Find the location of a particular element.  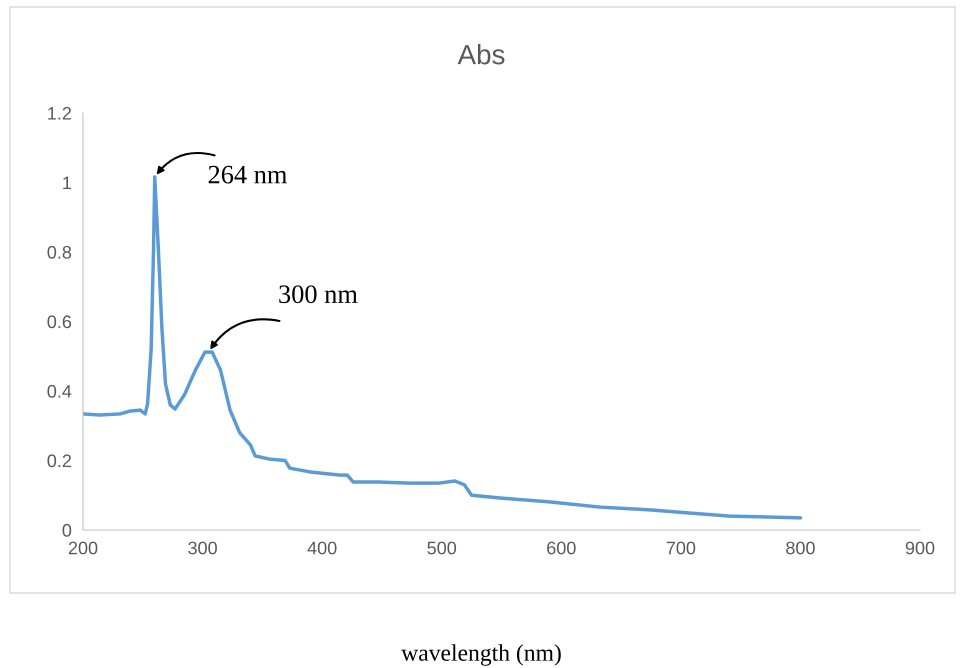

annotation: 300 nm is located at coordinates (318, 294).